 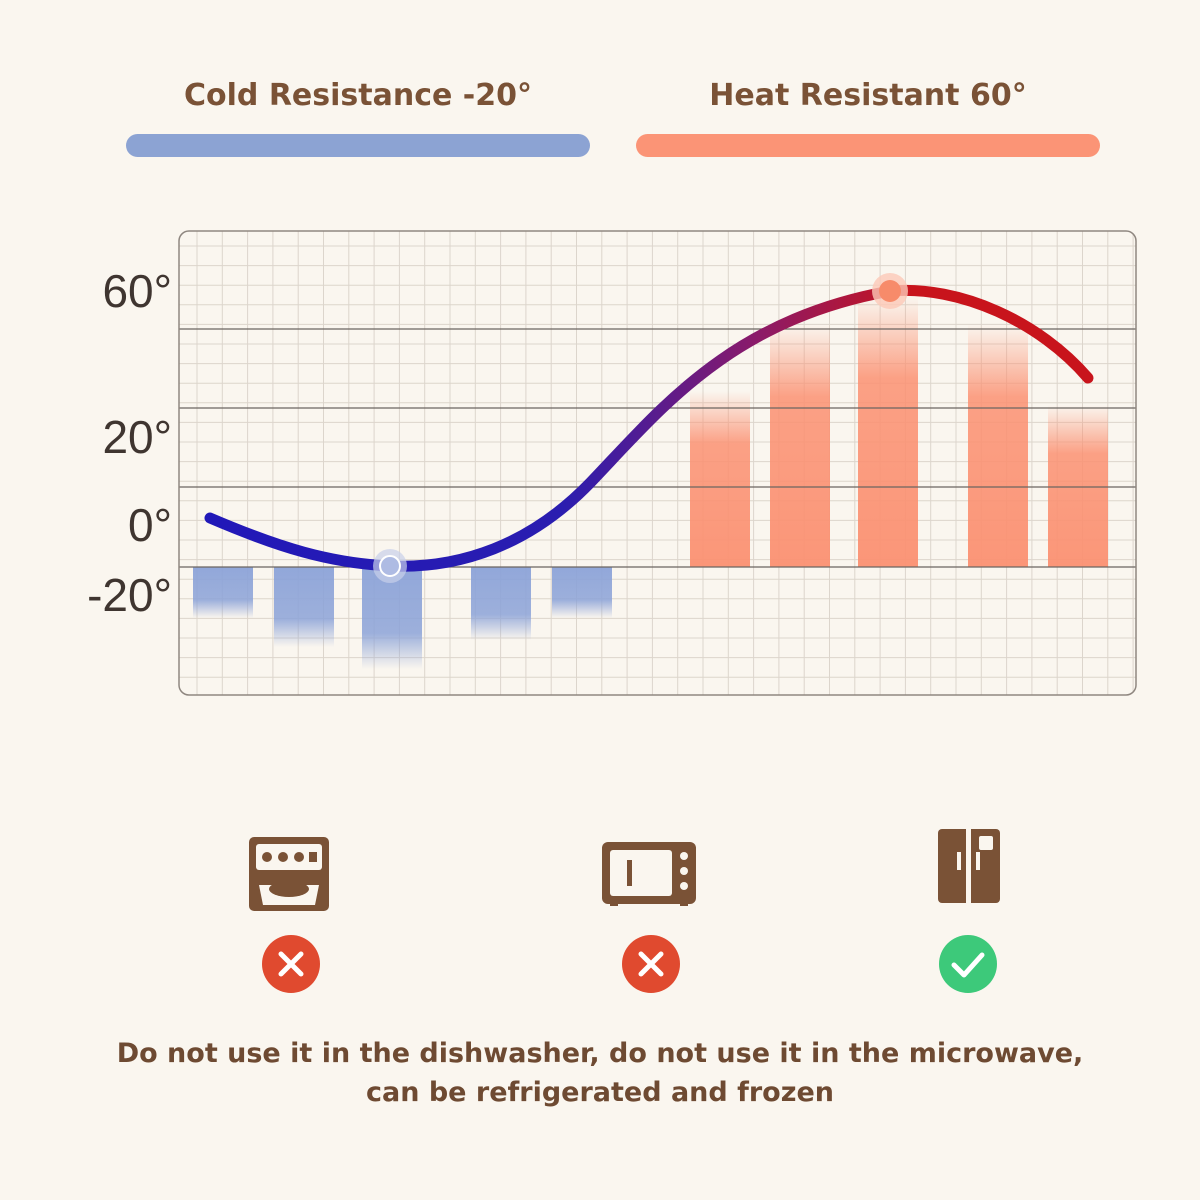 What do you see at coordinates (137, 437) in the screenshot?
I see `y-tick-20: 20°` at bounding box center [137, 437].